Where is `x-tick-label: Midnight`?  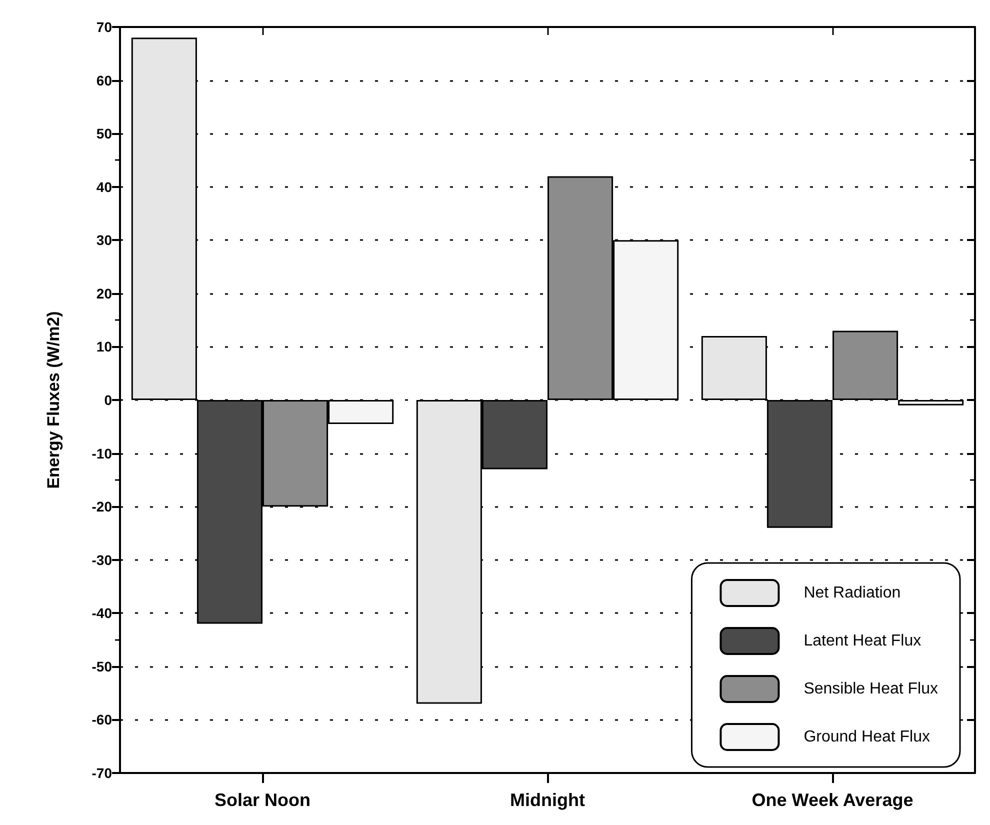
x-tick-label: Midnight is located at coordinates (547, 800).